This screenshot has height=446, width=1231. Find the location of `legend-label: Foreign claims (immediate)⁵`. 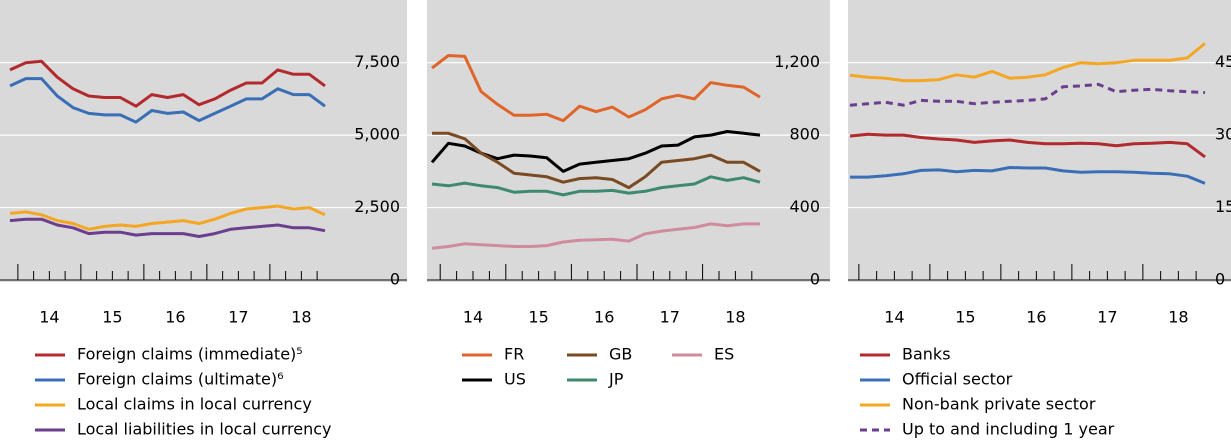

legend-label: Foreign claims (immediate)⁵ is located at coordinates (190, 354).